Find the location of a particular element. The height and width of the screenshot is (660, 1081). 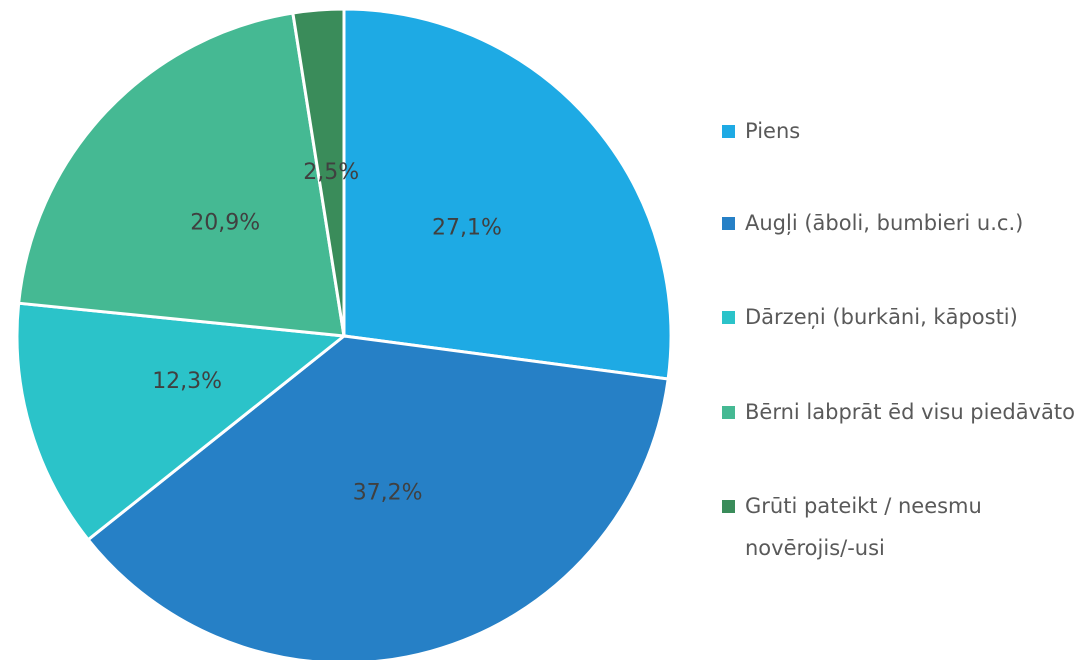

legend-item: Dārzeņi (burkāni, kāposti) is located at coordinates (899, 317).